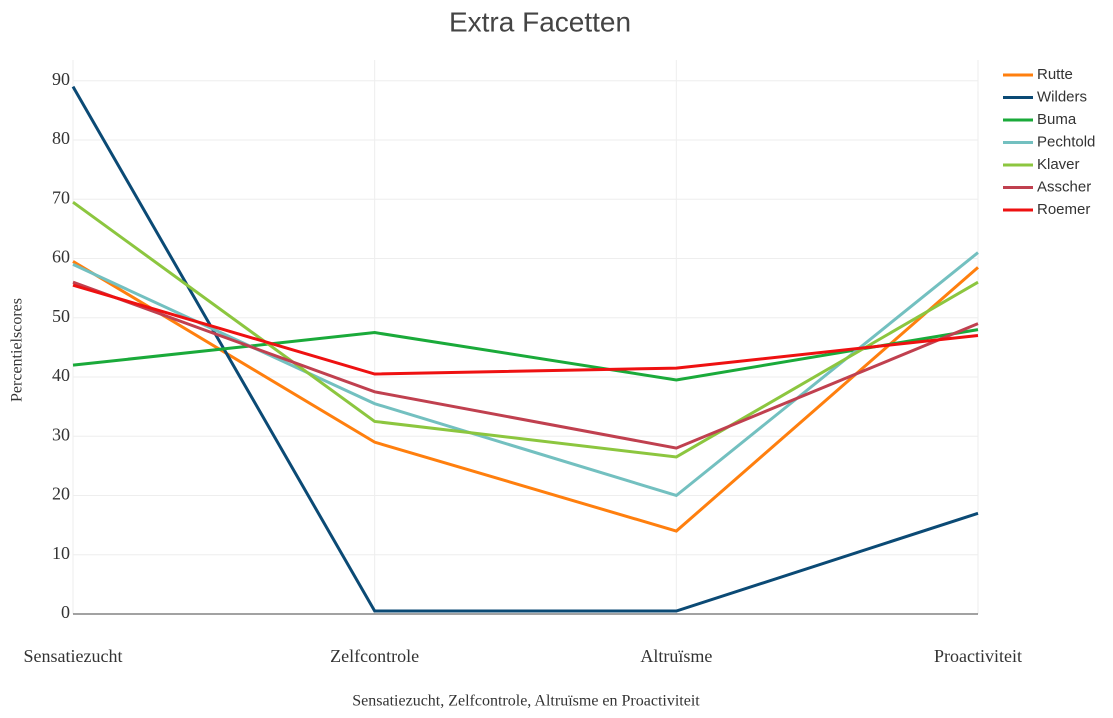  I want to click on y-tick-label: 90, so click(61, 79).